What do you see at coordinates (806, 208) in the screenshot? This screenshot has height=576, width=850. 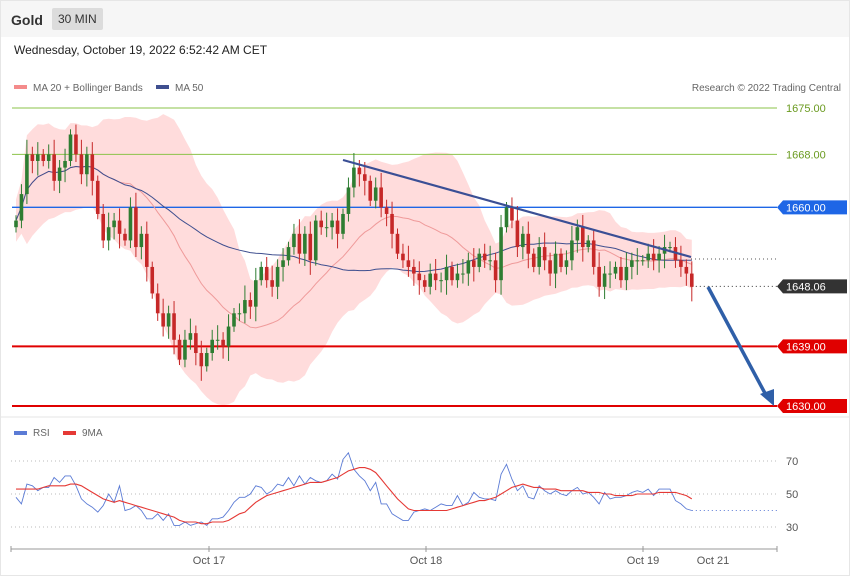 I see `level-label-2: 1660.00` at bounding box center [806, 208].